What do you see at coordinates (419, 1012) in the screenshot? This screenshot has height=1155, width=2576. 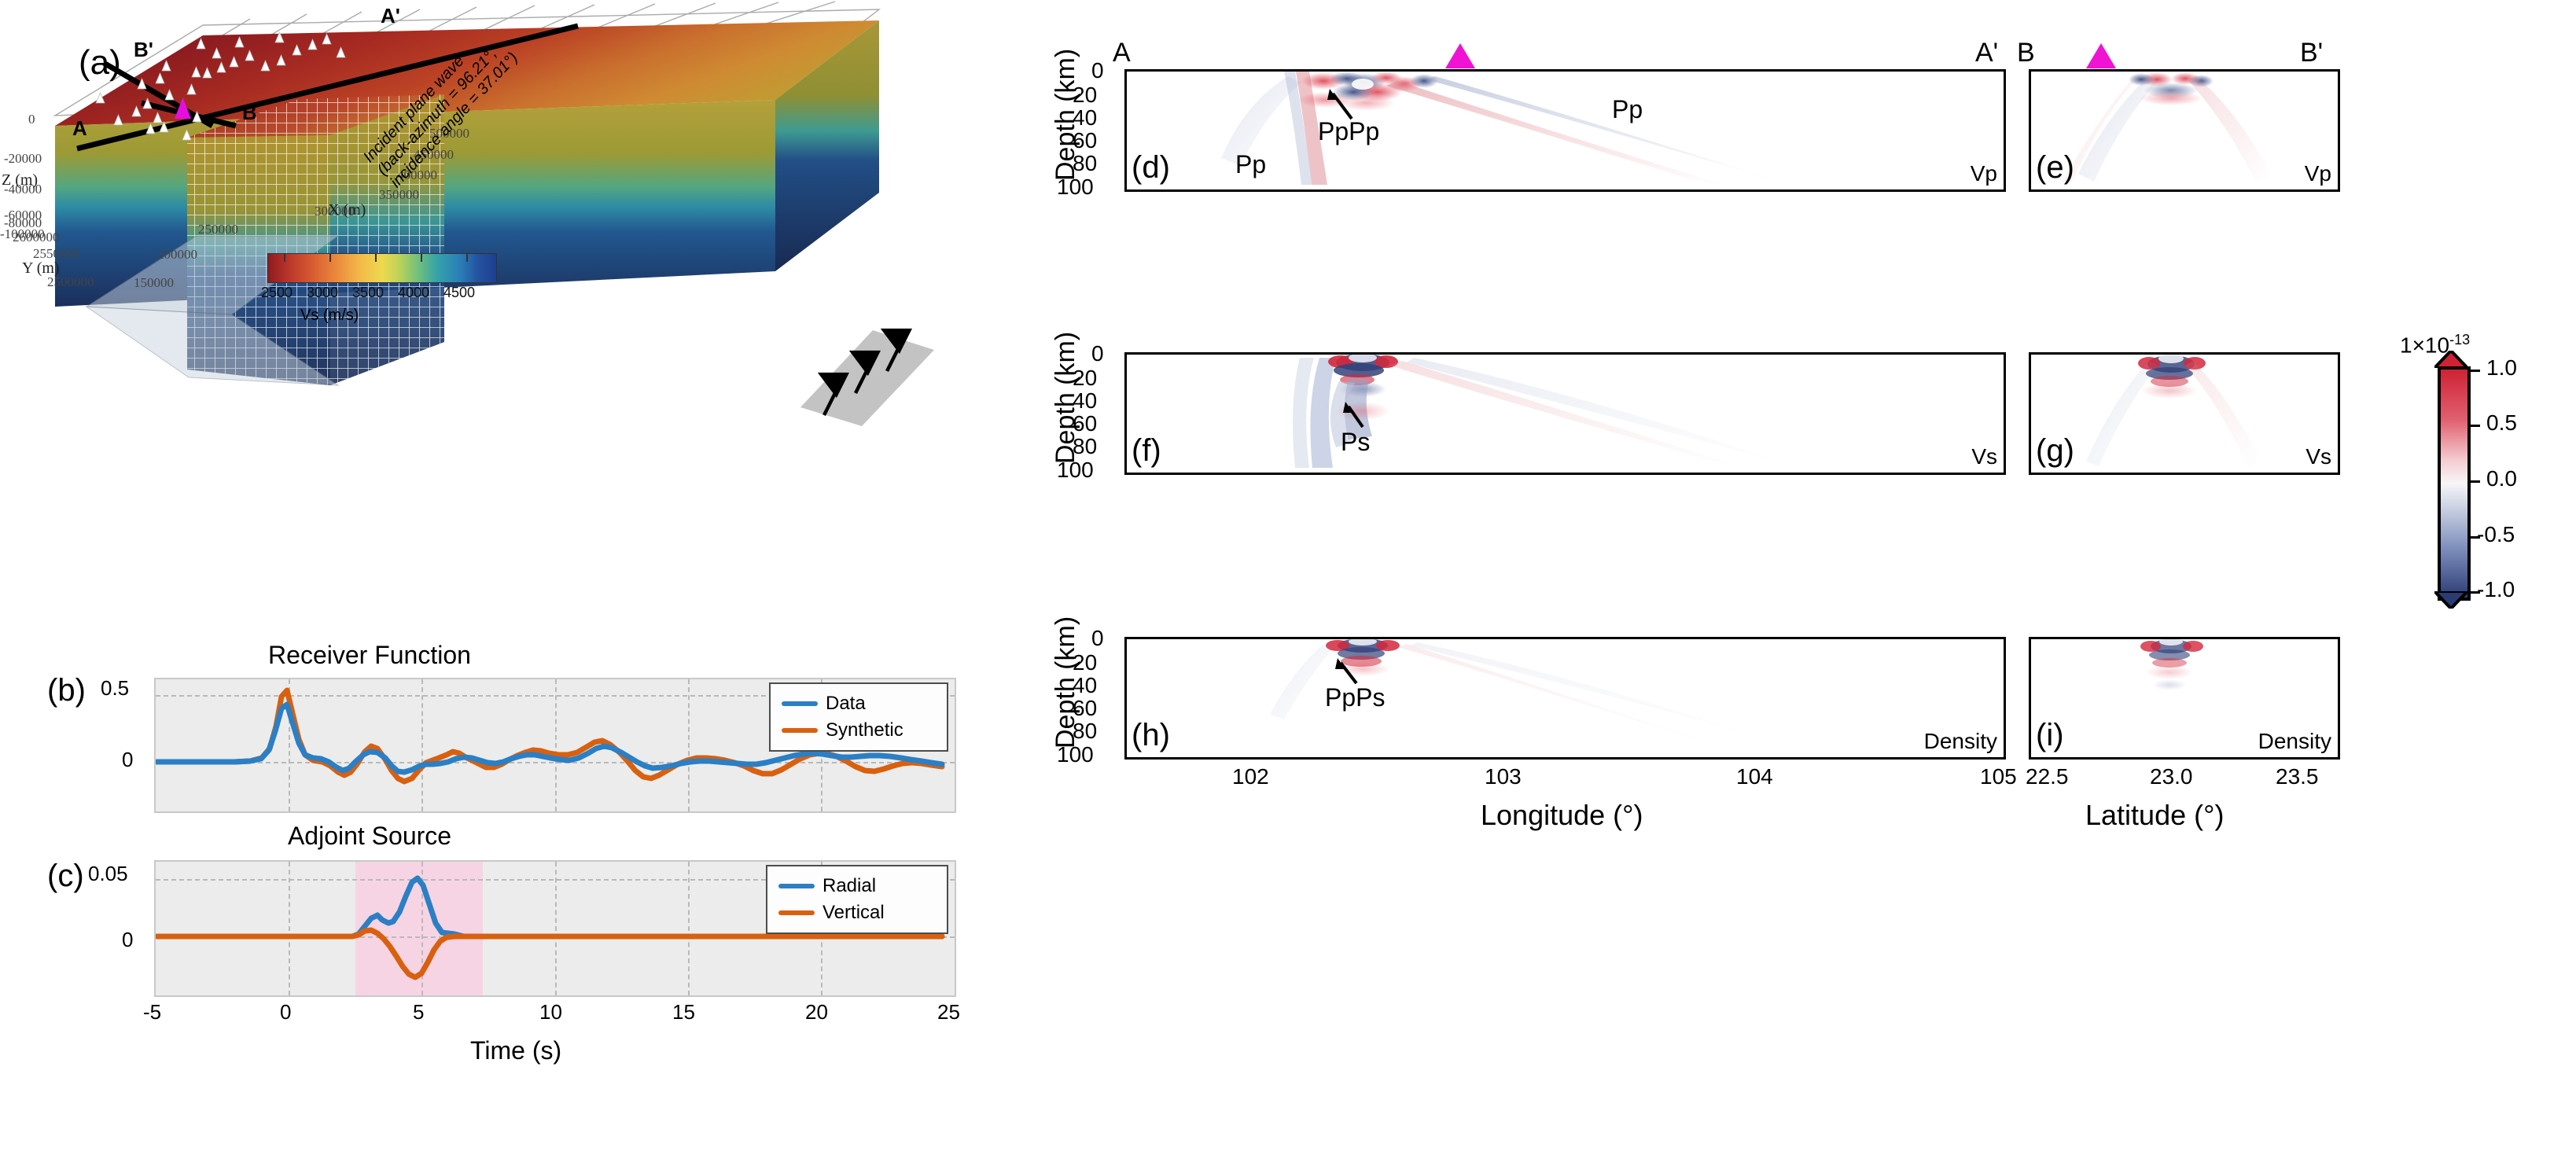 I see `time-tick-2: 5` at bounding box center [419, 1012].